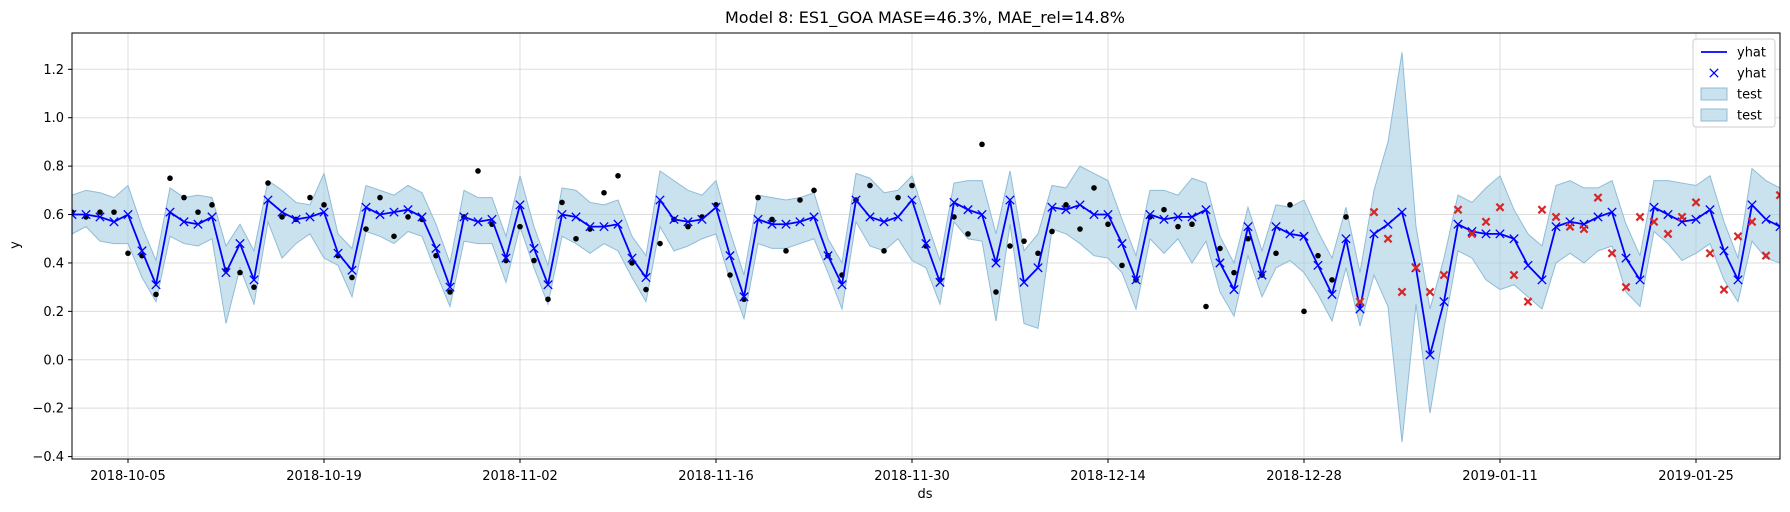 The height and width of the screenshot is (512, 1790). What do you see at coordinates (1734, 83) in the screenshot?
I see `legend-box` at bounding box center [1734, 83].